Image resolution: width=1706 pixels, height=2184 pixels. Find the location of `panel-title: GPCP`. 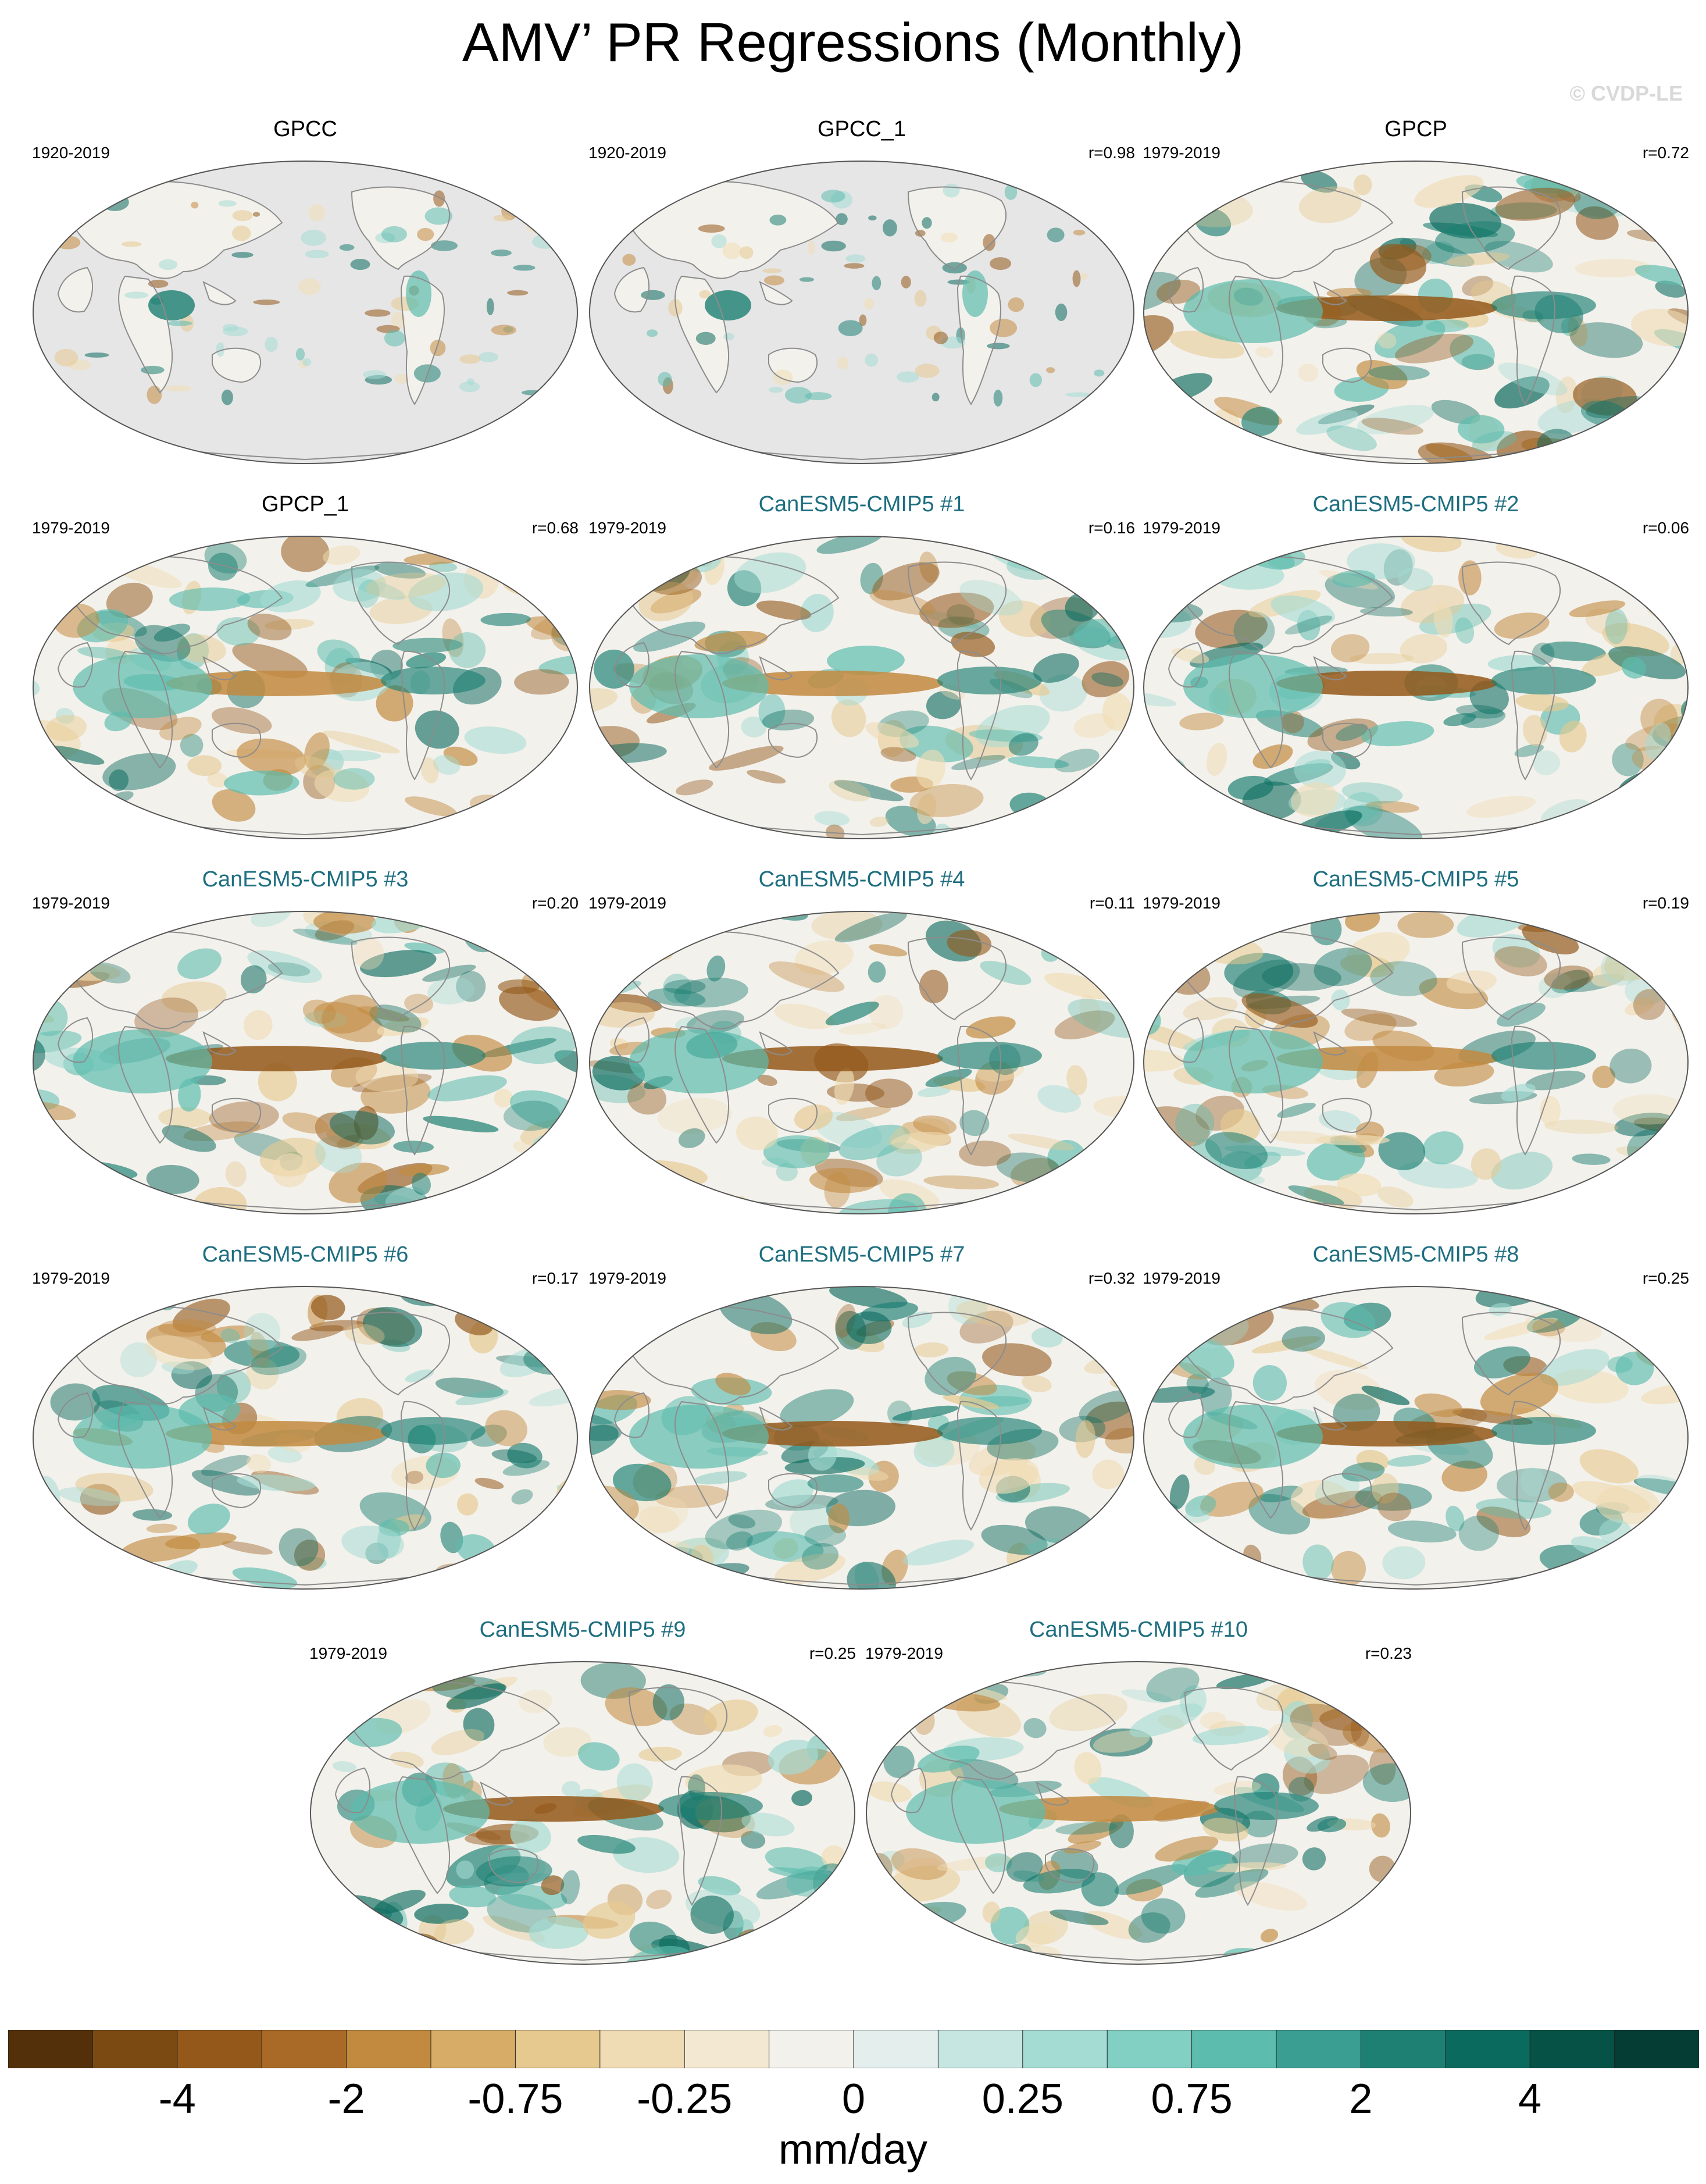

panel-title: GPCP is located at coordinates (1415, 129).